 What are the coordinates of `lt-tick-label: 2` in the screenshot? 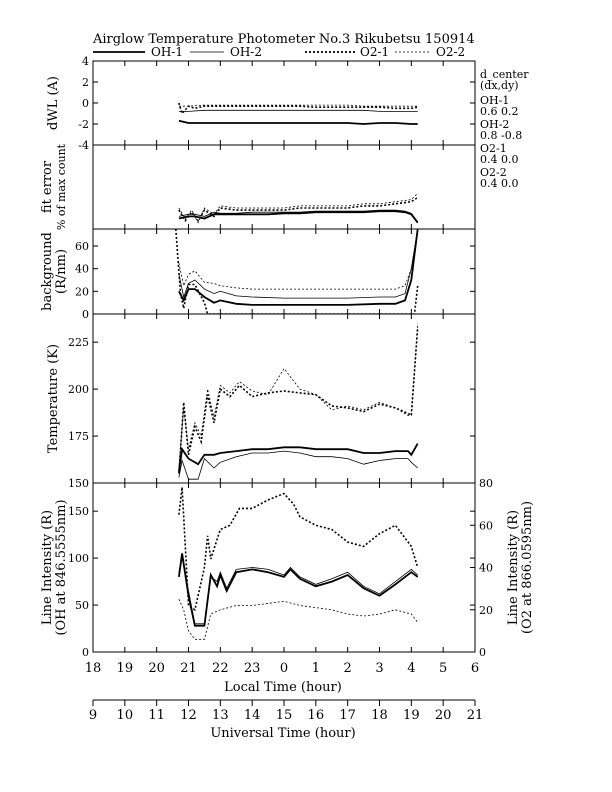 It's located at (348, 668).